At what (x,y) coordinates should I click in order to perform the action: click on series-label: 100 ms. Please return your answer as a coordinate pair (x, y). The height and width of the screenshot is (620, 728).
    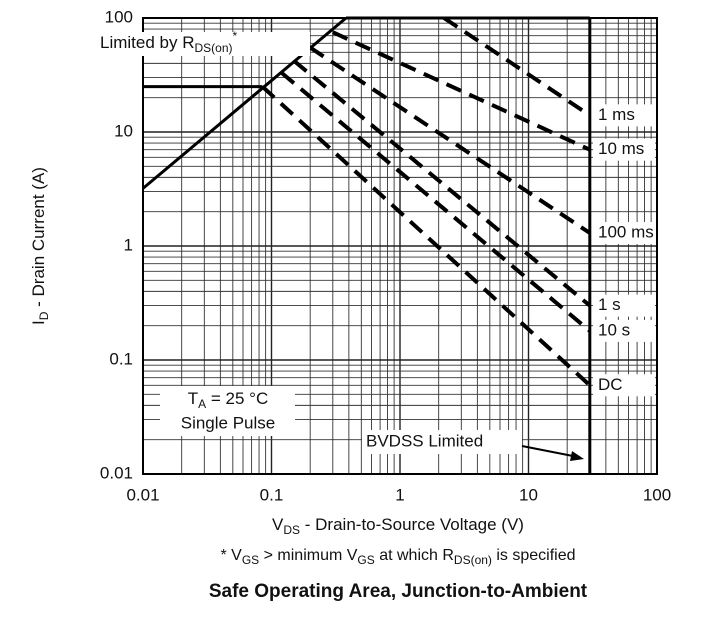
    Looking at the image, I should click on (626, 231).